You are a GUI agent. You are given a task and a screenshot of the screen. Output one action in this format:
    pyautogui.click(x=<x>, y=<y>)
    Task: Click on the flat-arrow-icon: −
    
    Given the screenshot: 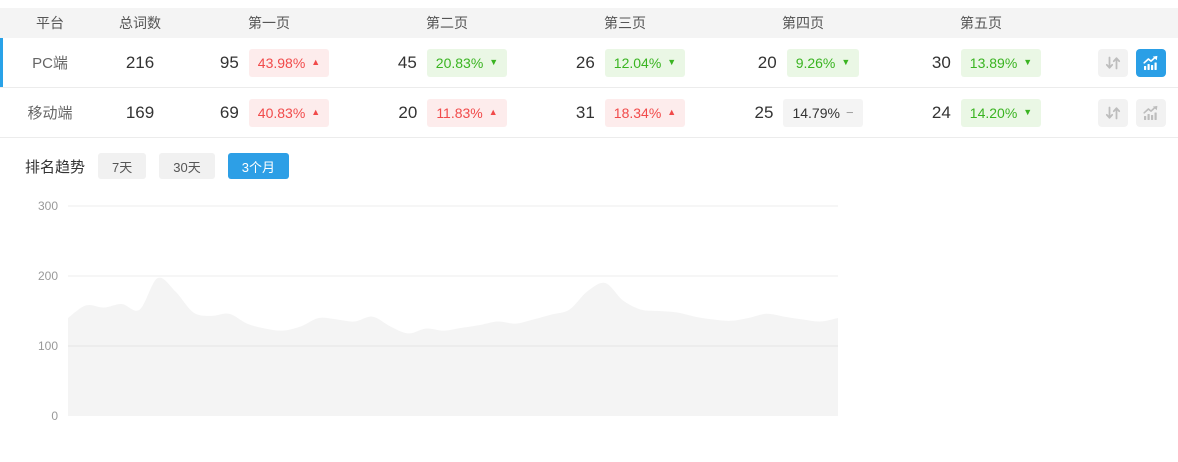 What is the action you would take?
    pyautogui.click(x=849, y=112)
    